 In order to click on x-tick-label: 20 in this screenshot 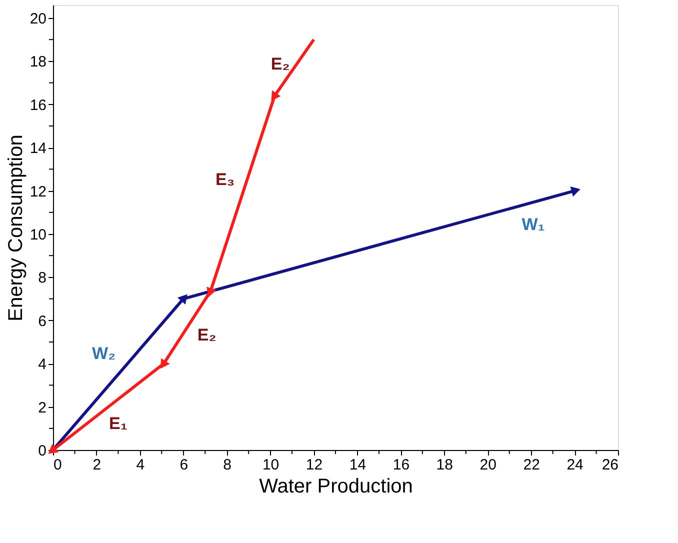, I will do `click(488, 465)`.